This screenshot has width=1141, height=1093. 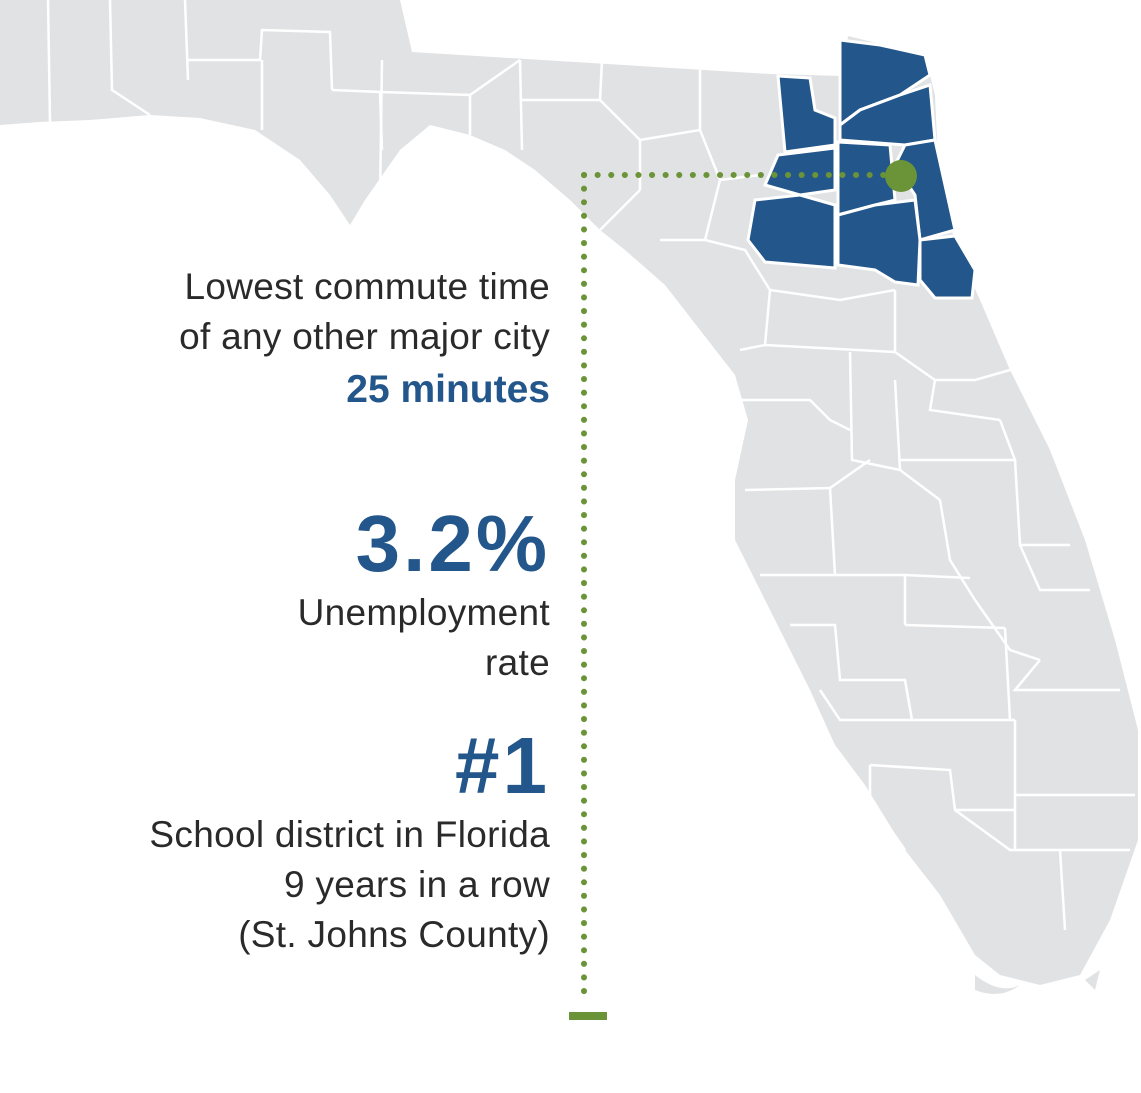 I want to click on county-union, so click(x=799, y=171).